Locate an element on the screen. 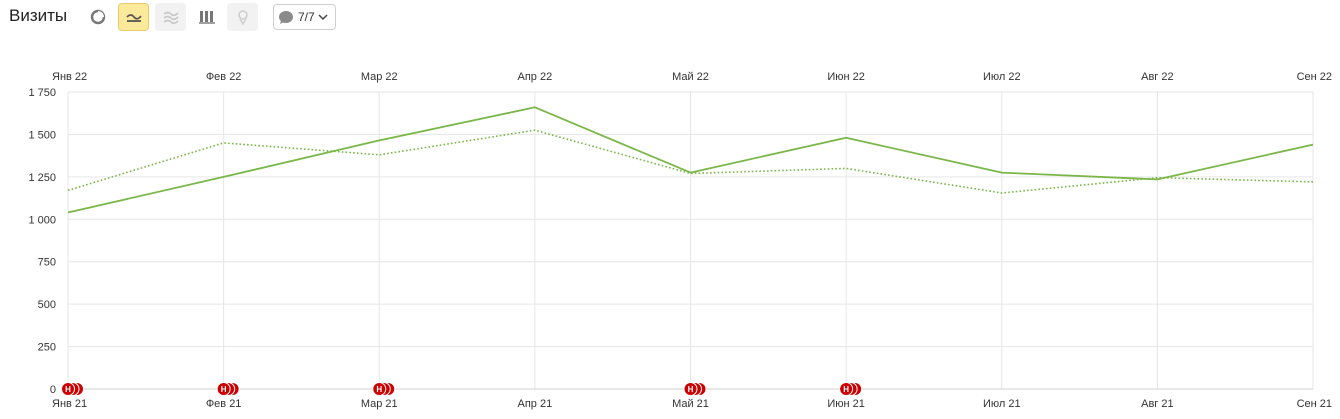 Image resolution: width=1340 pixels, height=419 pixels. y-tick-label: 1 500 is located at coordinates (42, 135).